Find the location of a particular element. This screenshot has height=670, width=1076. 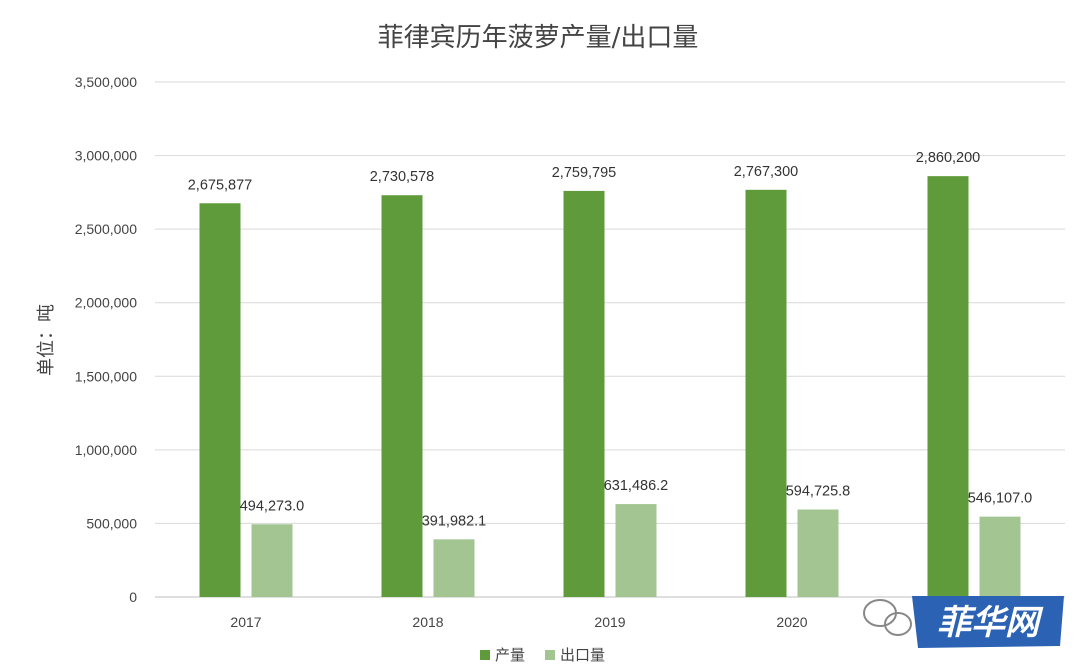

data-label: 594,725.8 is located at coordinates (818, 491).